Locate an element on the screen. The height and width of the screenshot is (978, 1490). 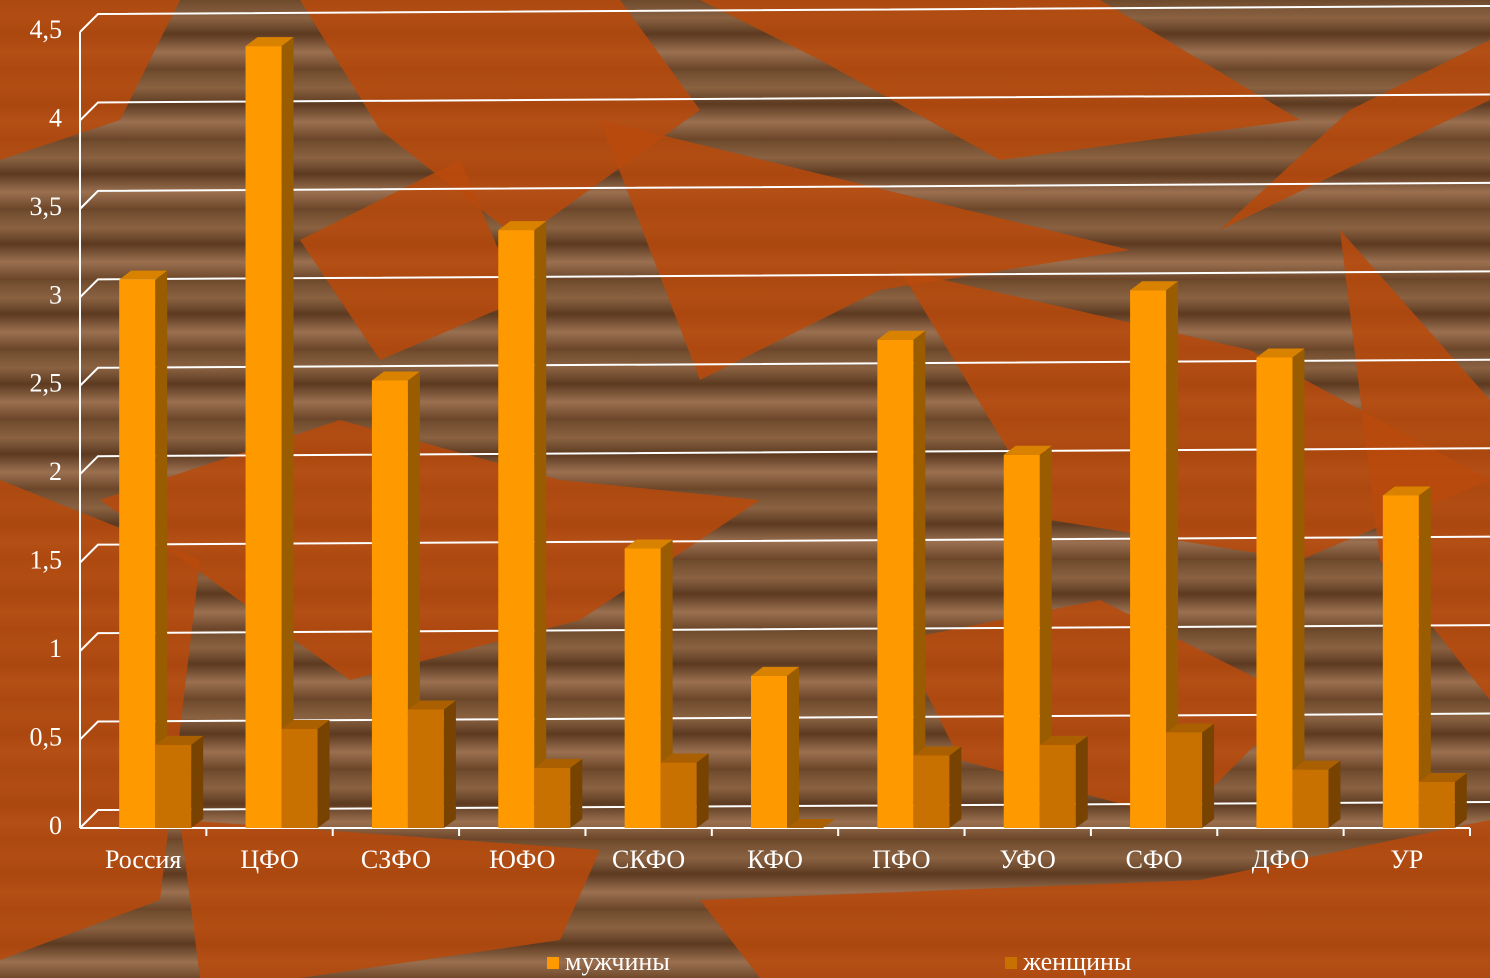
y-tick-label: 3 is located at coordinates (55, 294).